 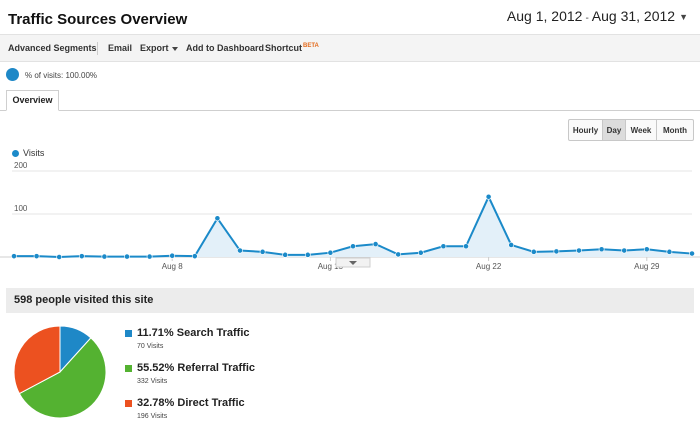 What do you see at coordinates (586, 130) in the screenshot?
I see `hourly-button: Hourly` at bounding box center [586, 130].